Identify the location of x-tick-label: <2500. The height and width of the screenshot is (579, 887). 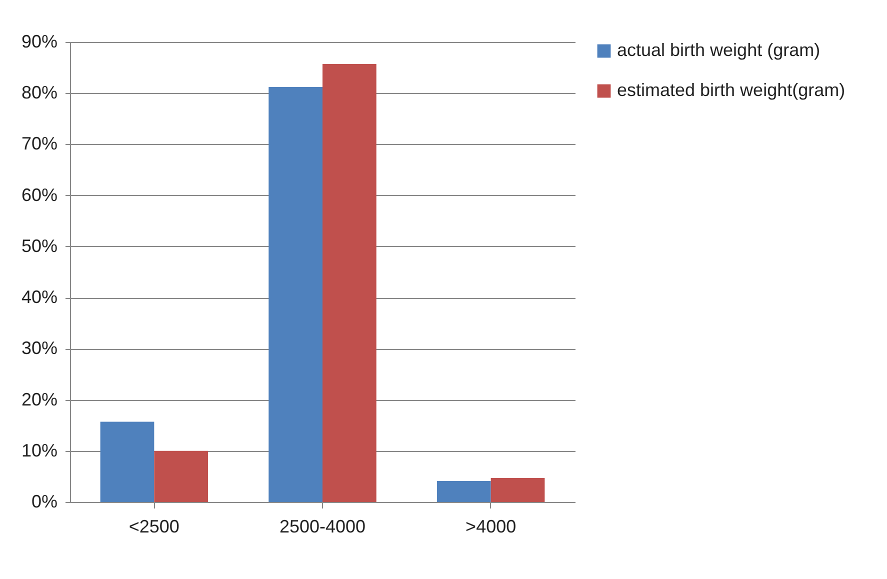
(154, 526).